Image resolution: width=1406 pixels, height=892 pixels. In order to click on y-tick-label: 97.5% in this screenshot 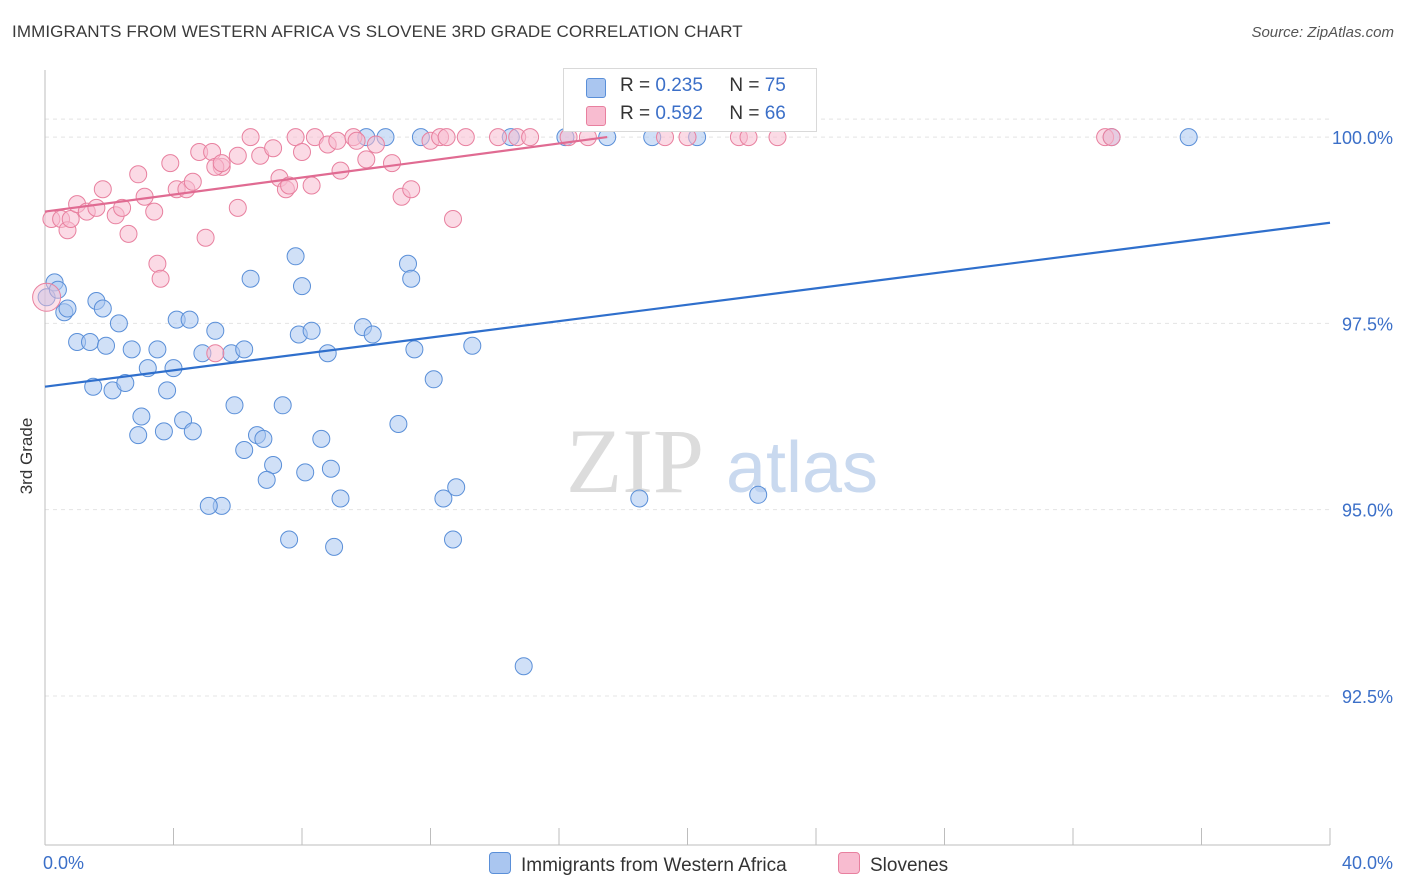, I will do `click(1367, 324)`.